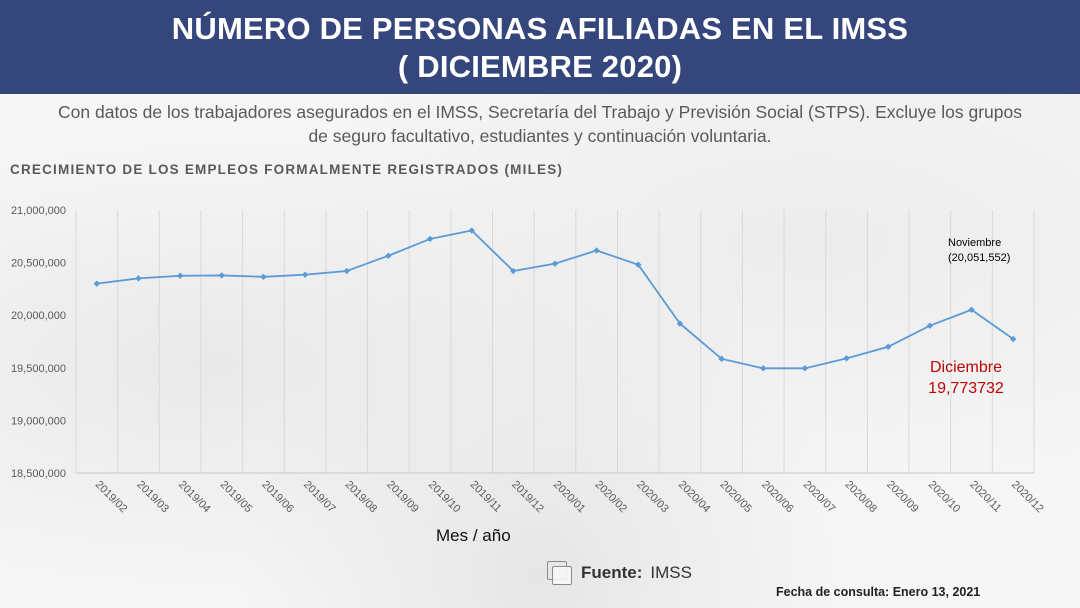  Describe the element at coordinates (671, 572) in the screenshot. I see `source-value: IMSS` at that location.